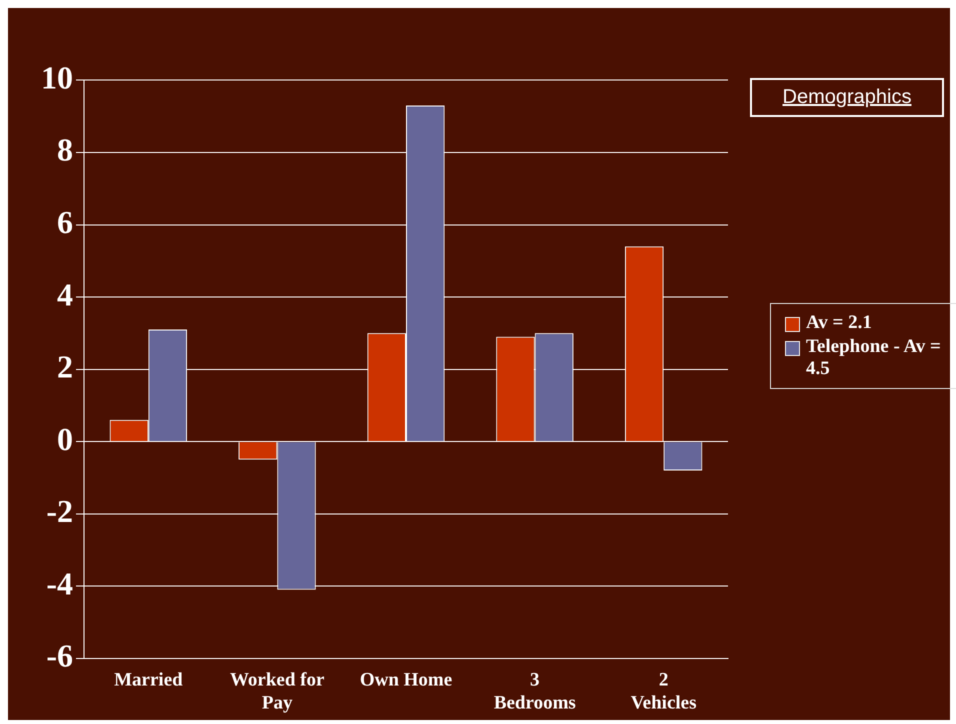 Image resolution: width=956 pixels, height=724 pixels. I want to click on y-tick-label: 0, so click(65, 438).